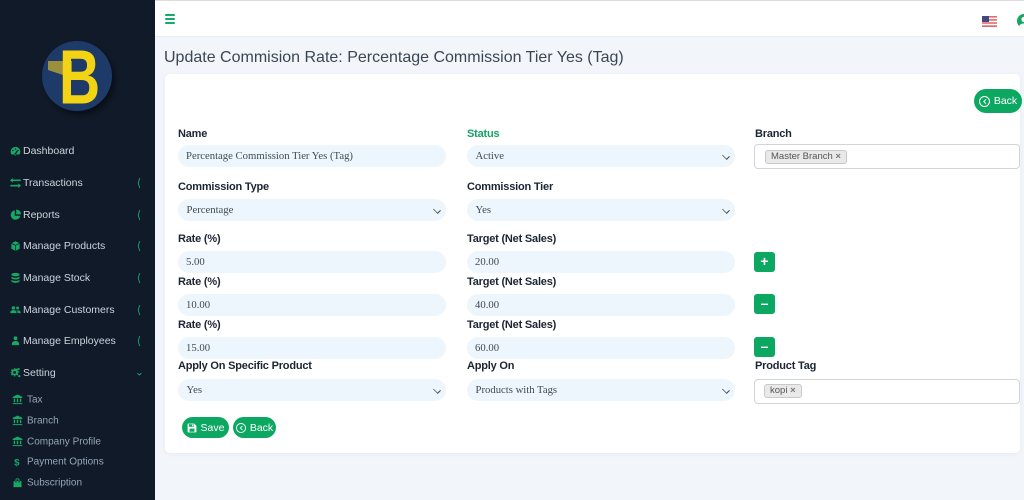  Describe the element at coordinates (79, 76) in the screenshot. I see `svg-text: B` at that location.